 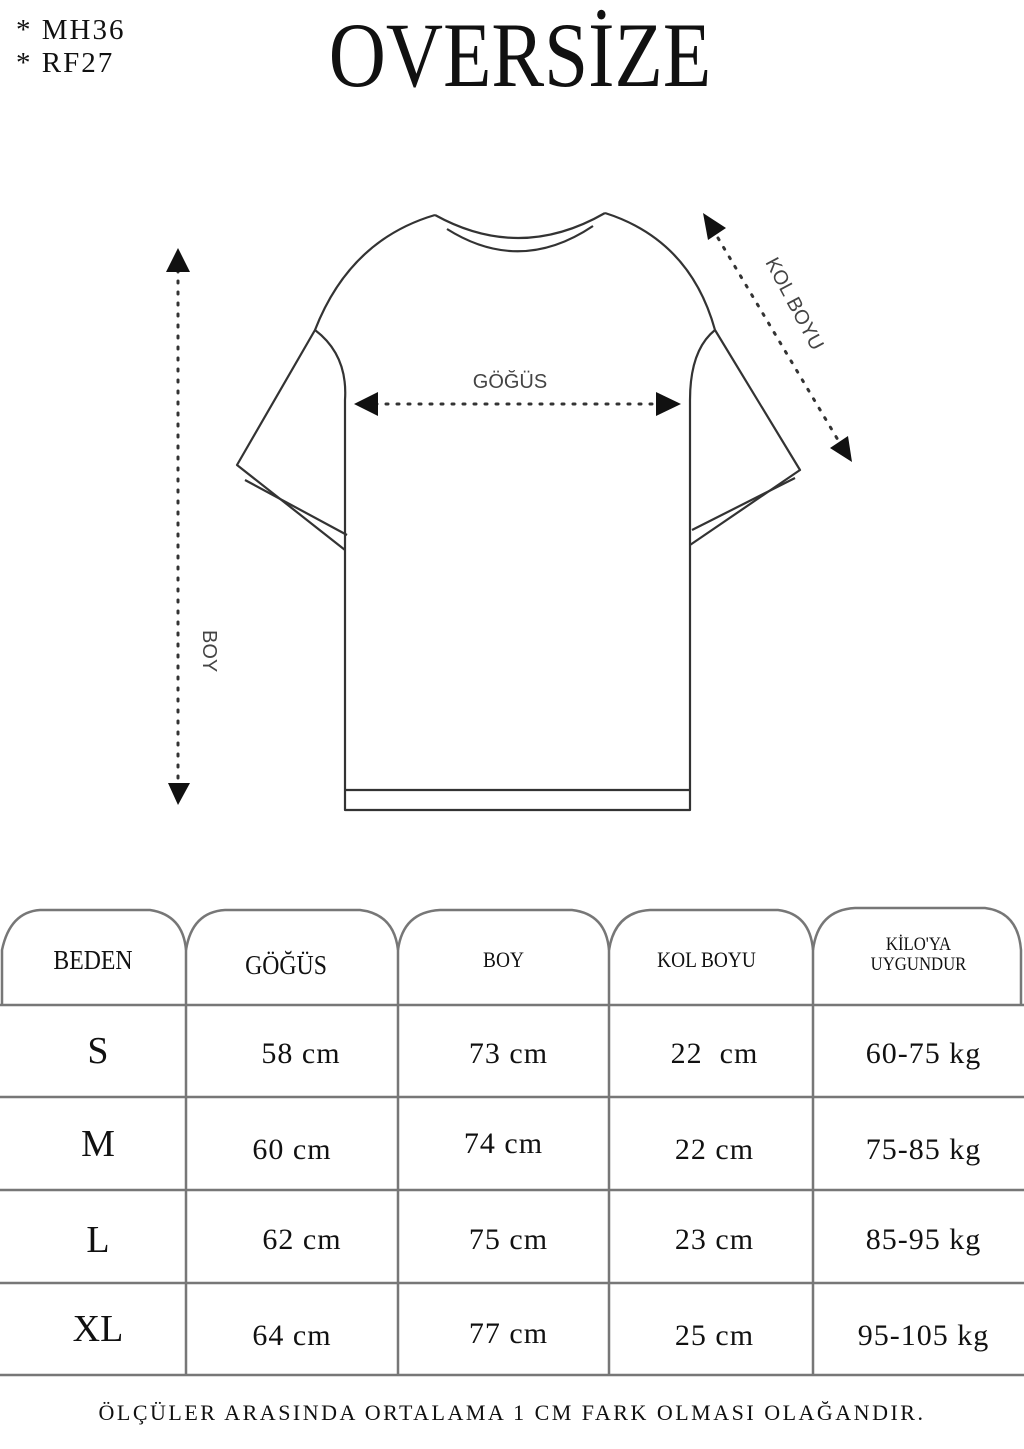 I want to click on header-length: BOY, so click(x=503, y=959).